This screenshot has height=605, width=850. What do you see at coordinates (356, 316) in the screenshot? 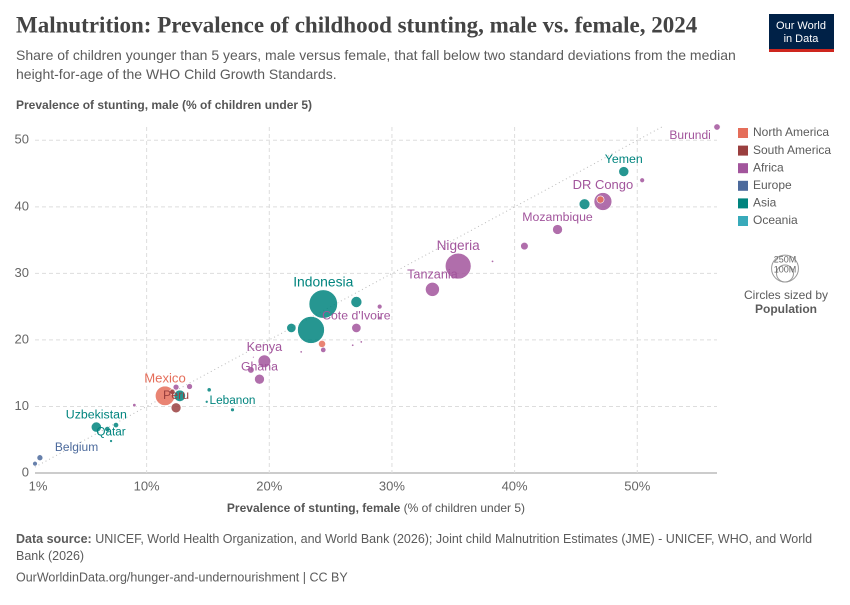
I see `data-label: Cote d'Ivoire` at bounding box center [356, 316].